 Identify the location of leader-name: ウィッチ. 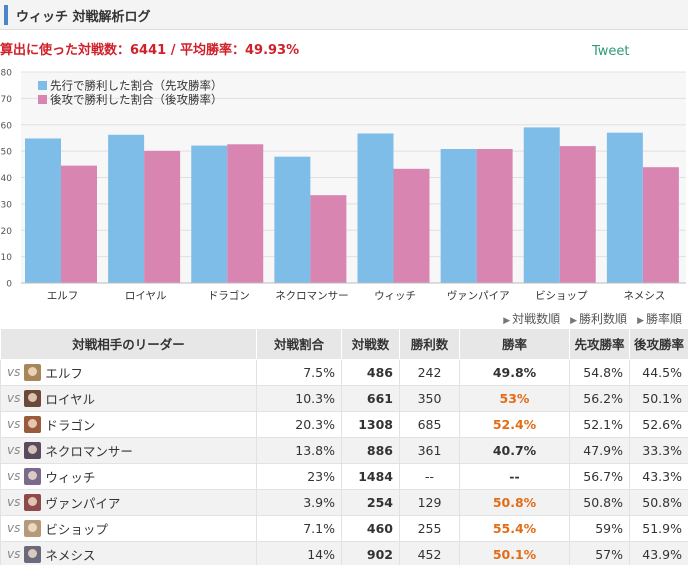
(70, 477).